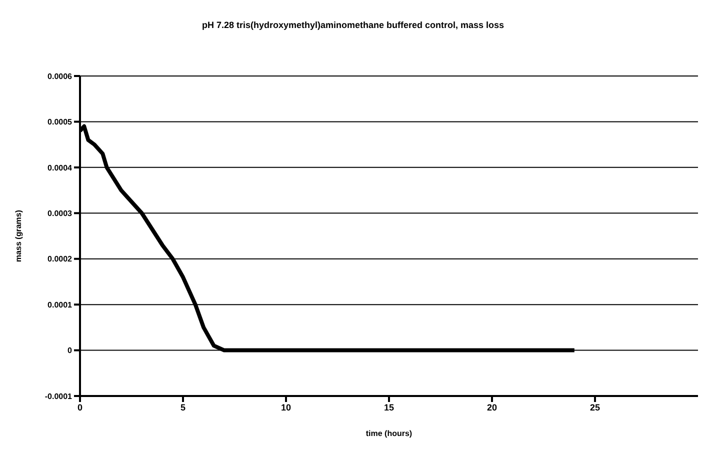  Describe the element at coordinates (389, 433) in the screenshot. I see `x-axis-title: time (hours)` at that location.